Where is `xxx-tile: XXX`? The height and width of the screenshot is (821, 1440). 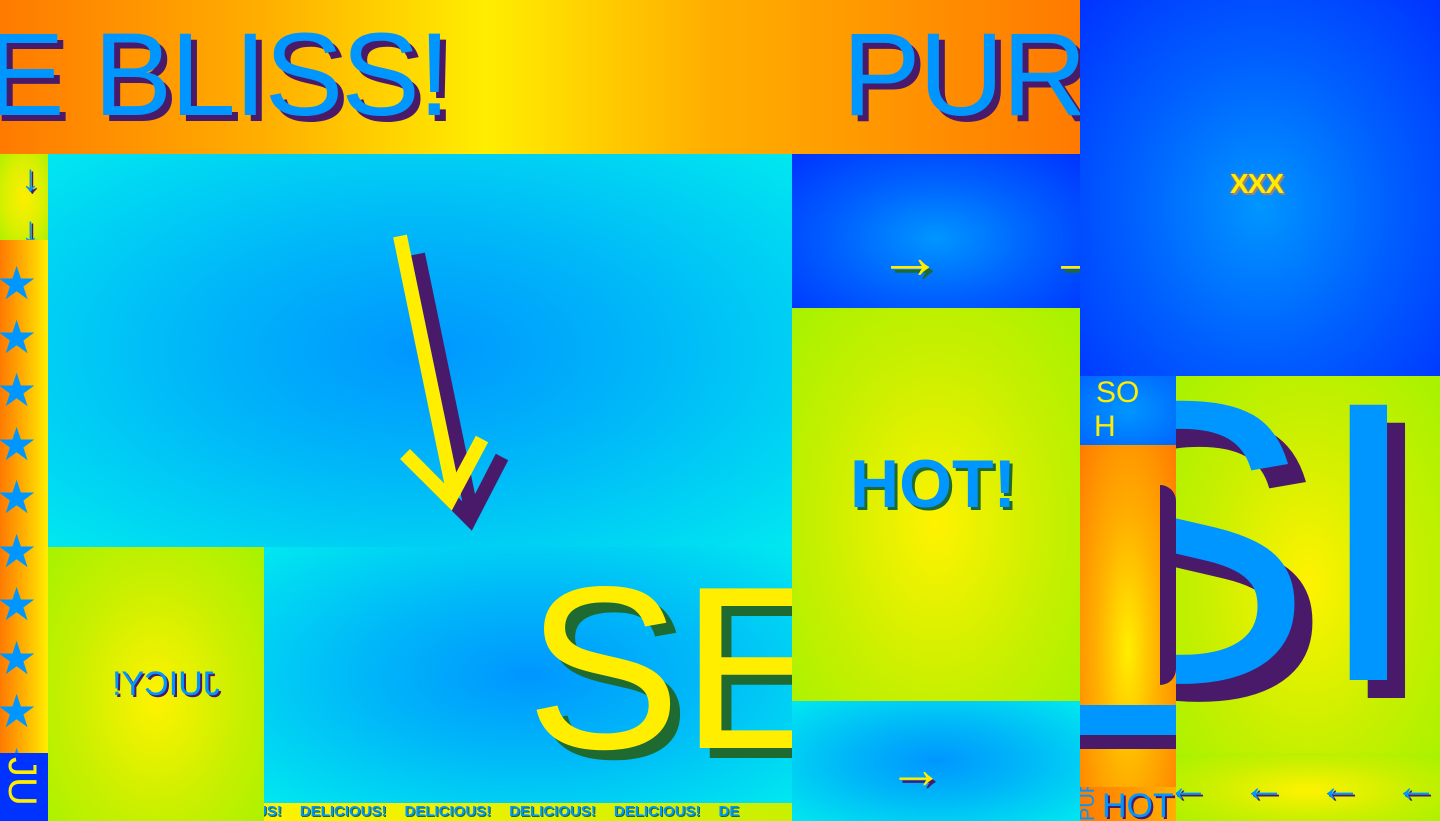
xxx-tile: XXX is located at coordinates (1260, 188).